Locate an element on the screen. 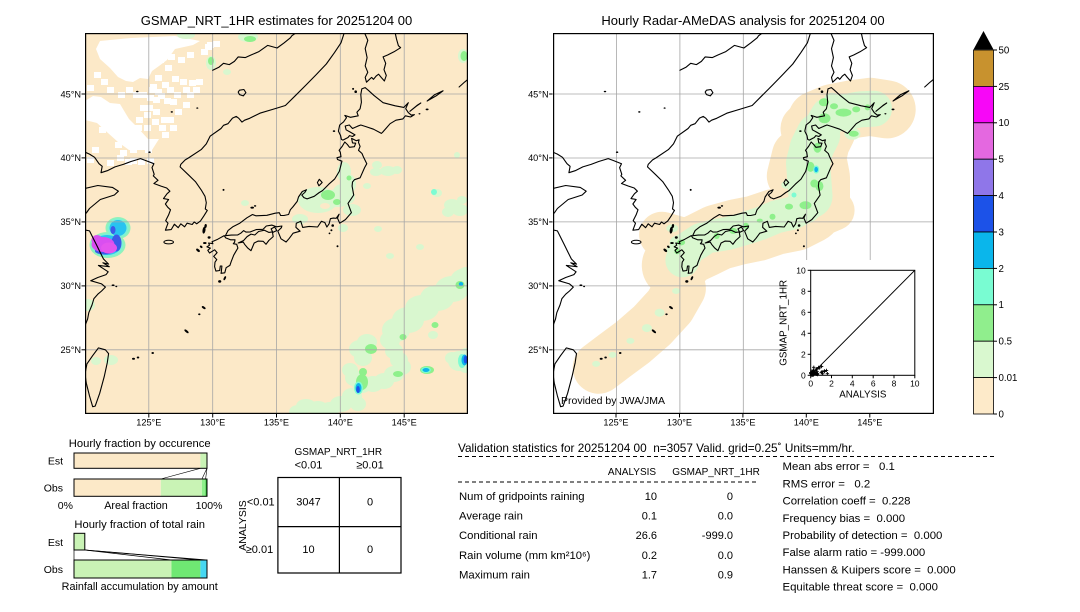 Image resolution: width=1080 pixels, height=612 pixels. svg-text: Num of gridpoints raining is located at coordinates (522, 497).